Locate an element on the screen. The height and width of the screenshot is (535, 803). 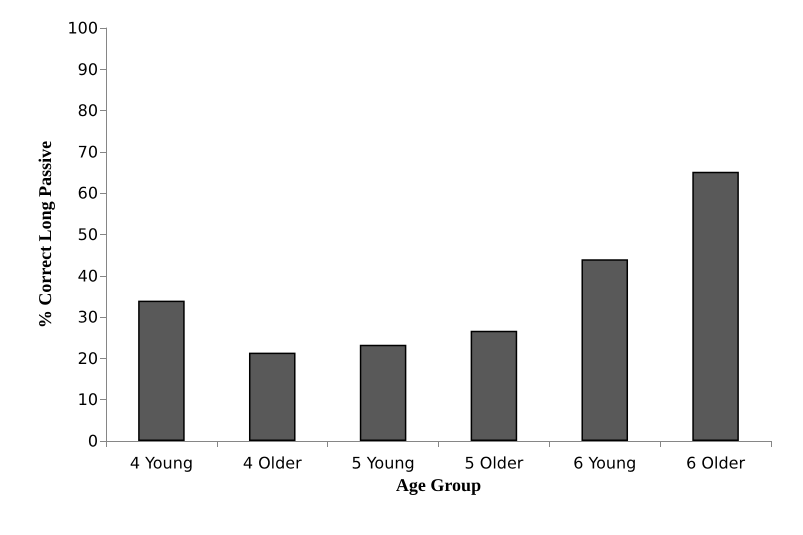
y-tick-label: 100 is located at coordinates (82, 28).